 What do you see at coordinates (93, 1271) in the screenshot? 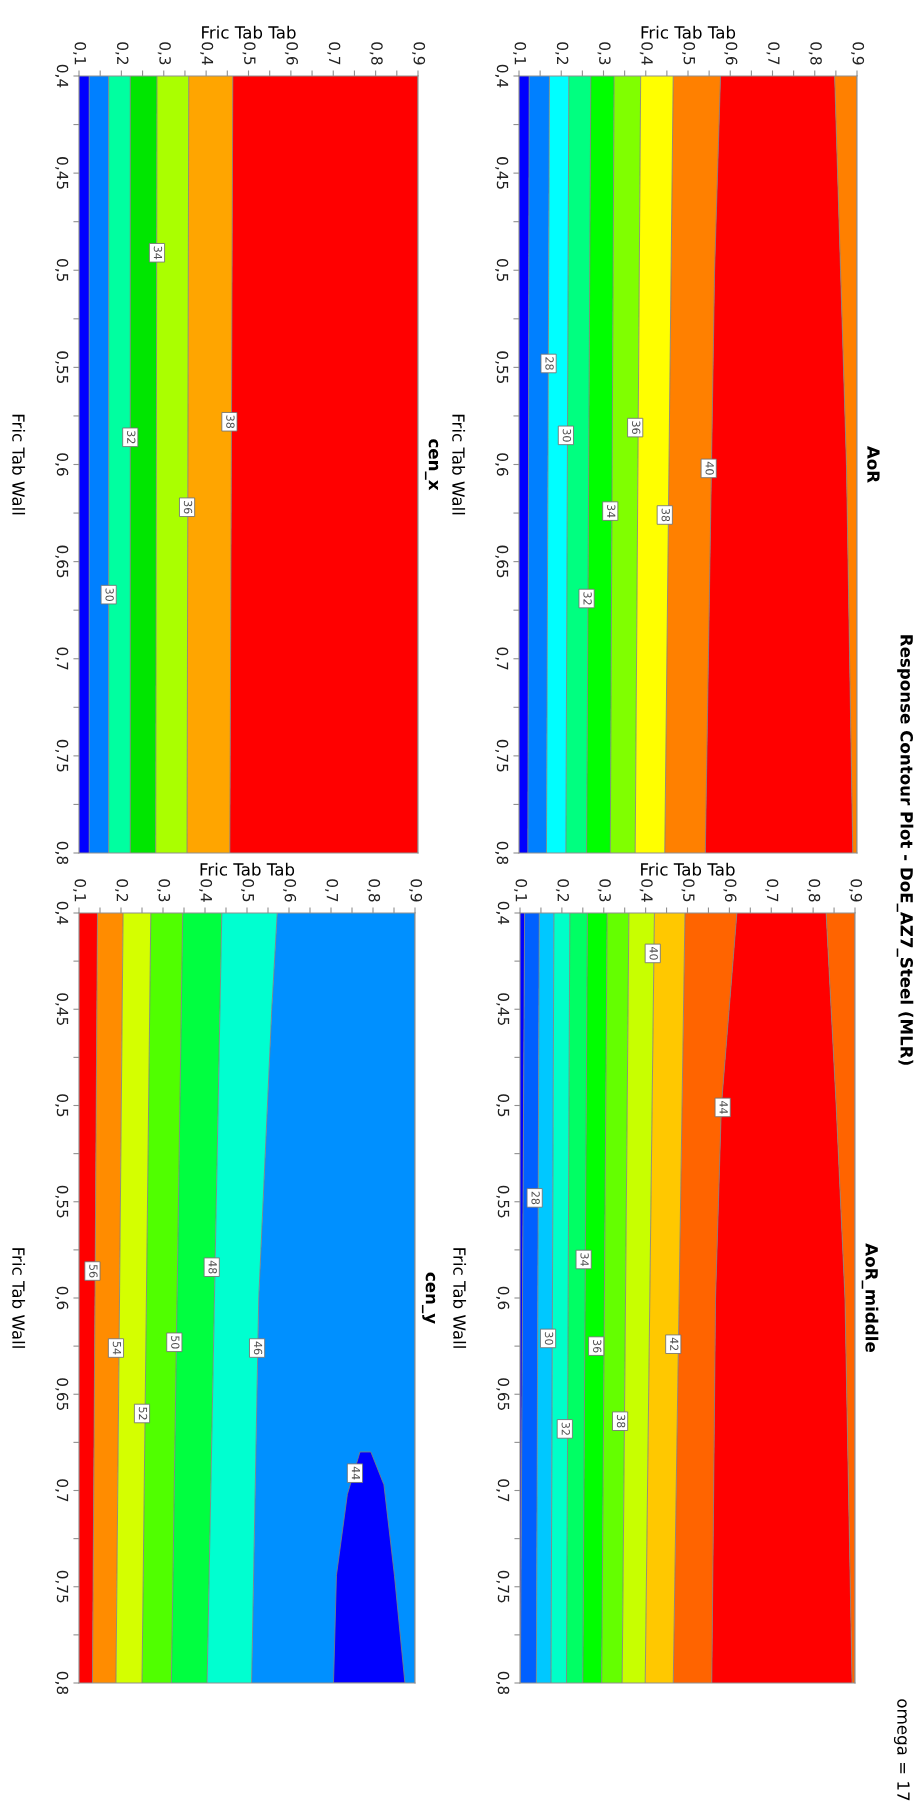
I see `annotation: 56` at bounding box center [93, 1271].